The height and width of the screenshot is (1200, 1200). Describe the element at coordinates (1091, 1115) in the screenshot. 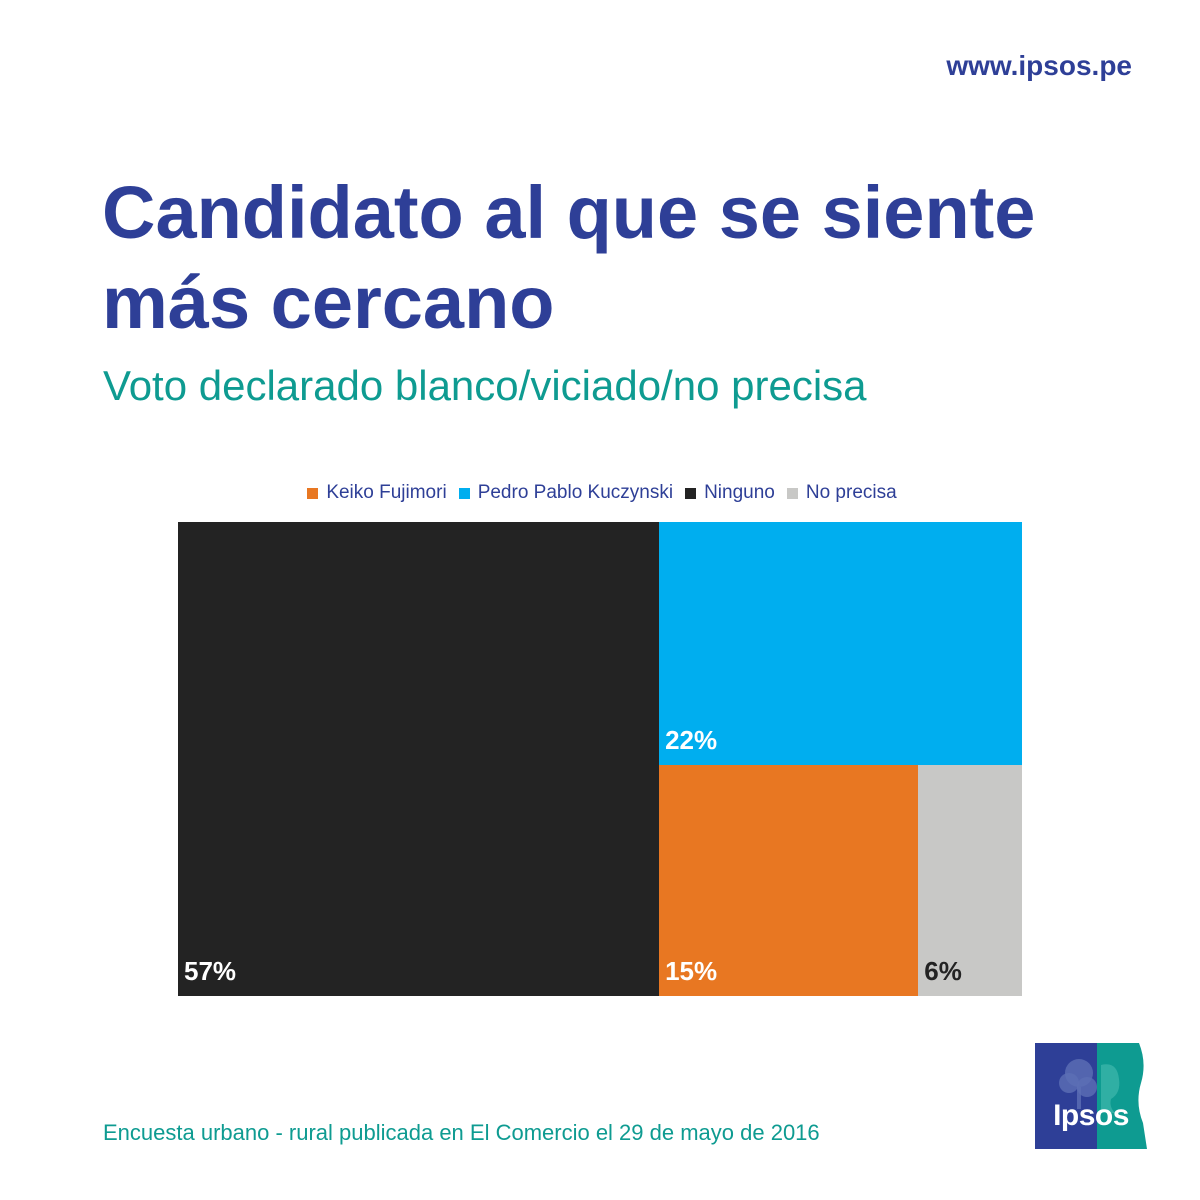

I see `ipsos-logo-text: Ipsos` at that location.